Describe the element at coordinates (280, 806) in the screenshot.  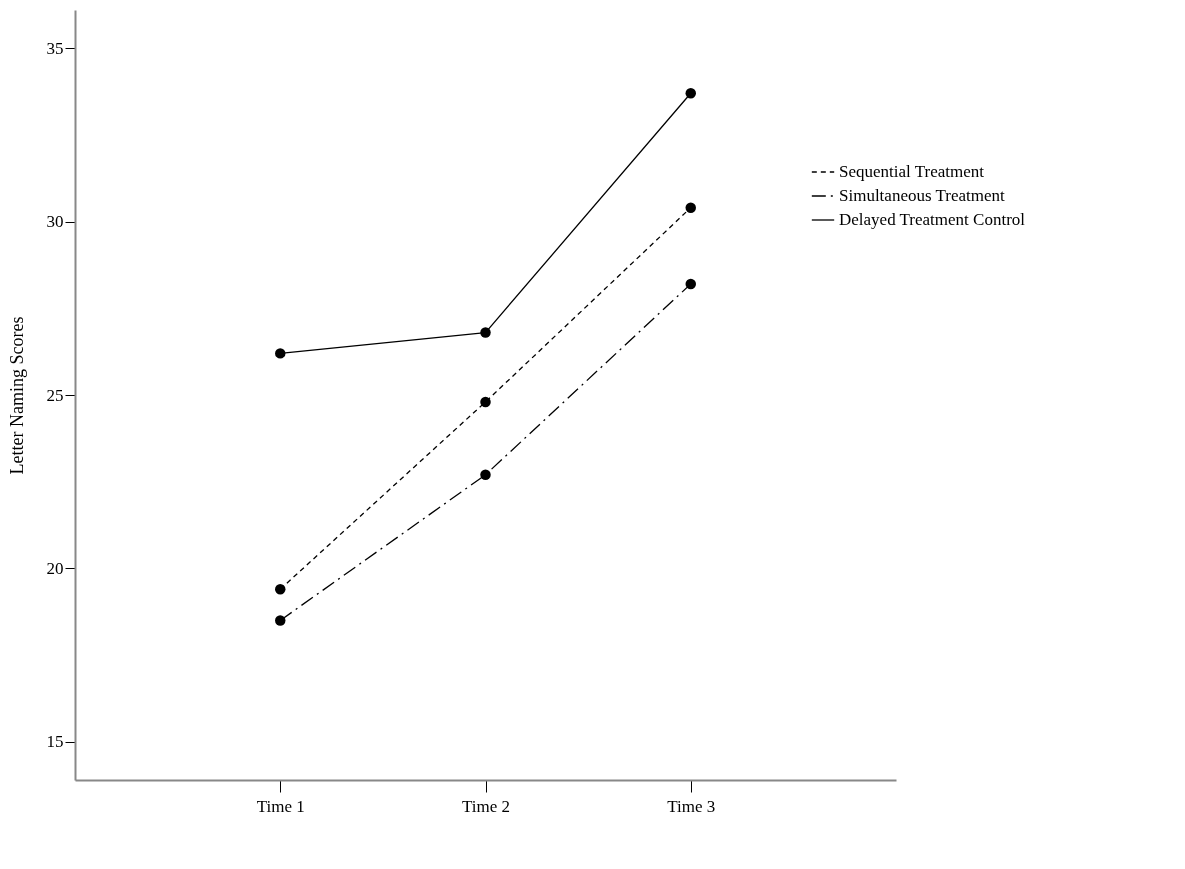
I see `x-tick-label: Time 1` at that location.